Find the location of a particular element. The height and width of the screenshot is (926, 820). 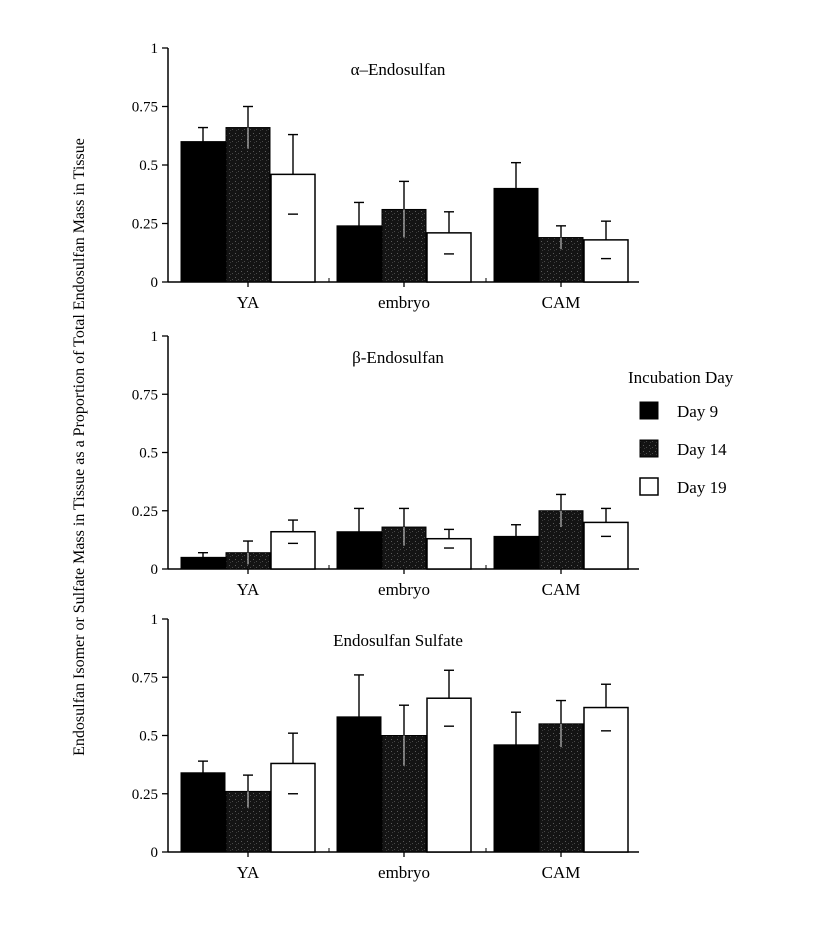

legend-label-day-9: Day 9 is located at coordinates (697, 411).